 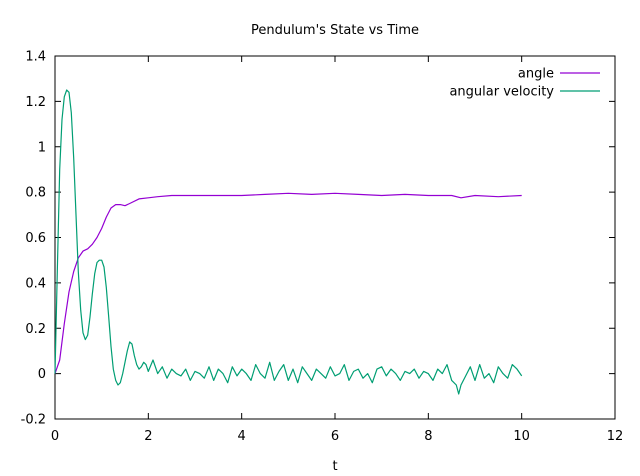 What do you see at coordinates (428, 436) in the screenshot?
I see `x-tick-label: 8` at bounding box center [428, 436].